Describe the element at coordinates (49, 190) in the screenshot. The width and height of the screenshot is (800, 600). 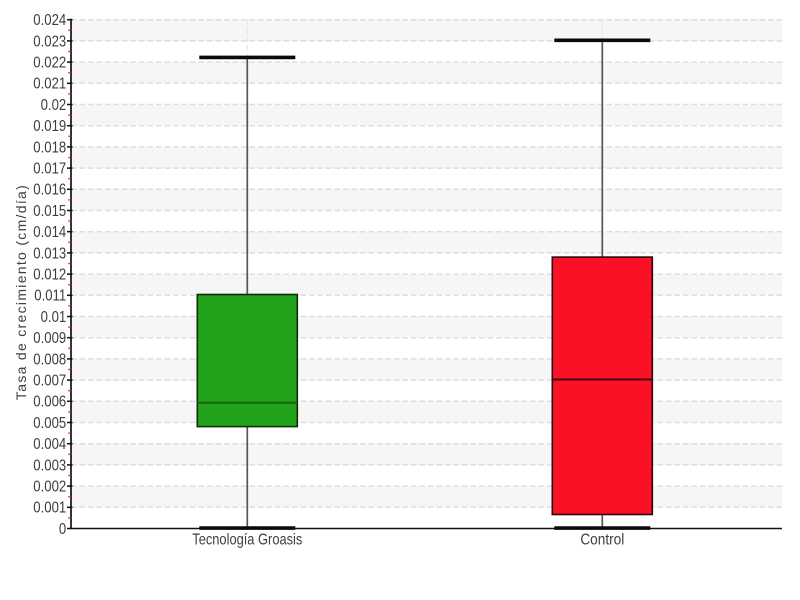
I see `svg-text: 0.016` at that location.